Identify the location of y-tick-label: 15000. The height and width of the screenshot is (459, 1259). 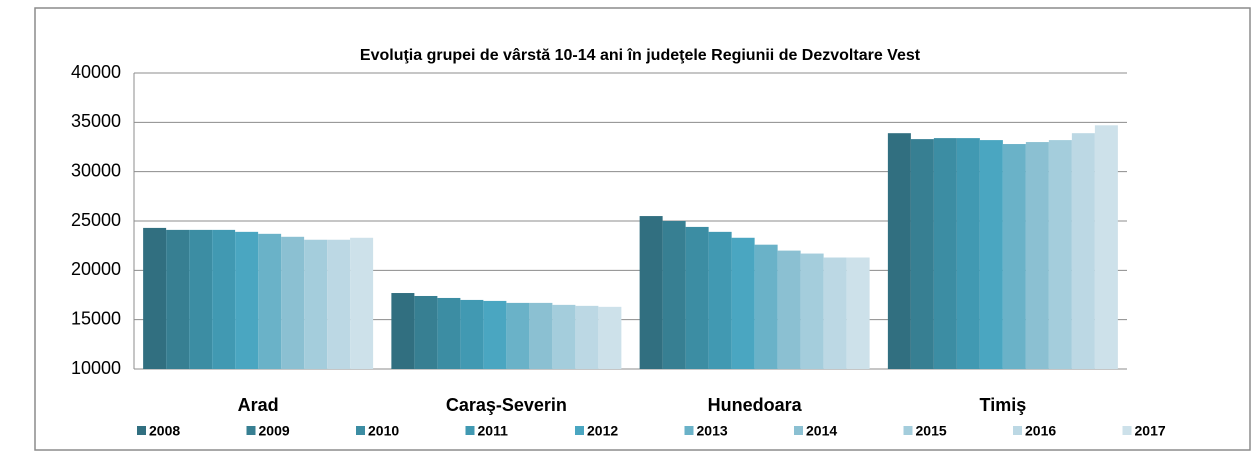
(96, 318).